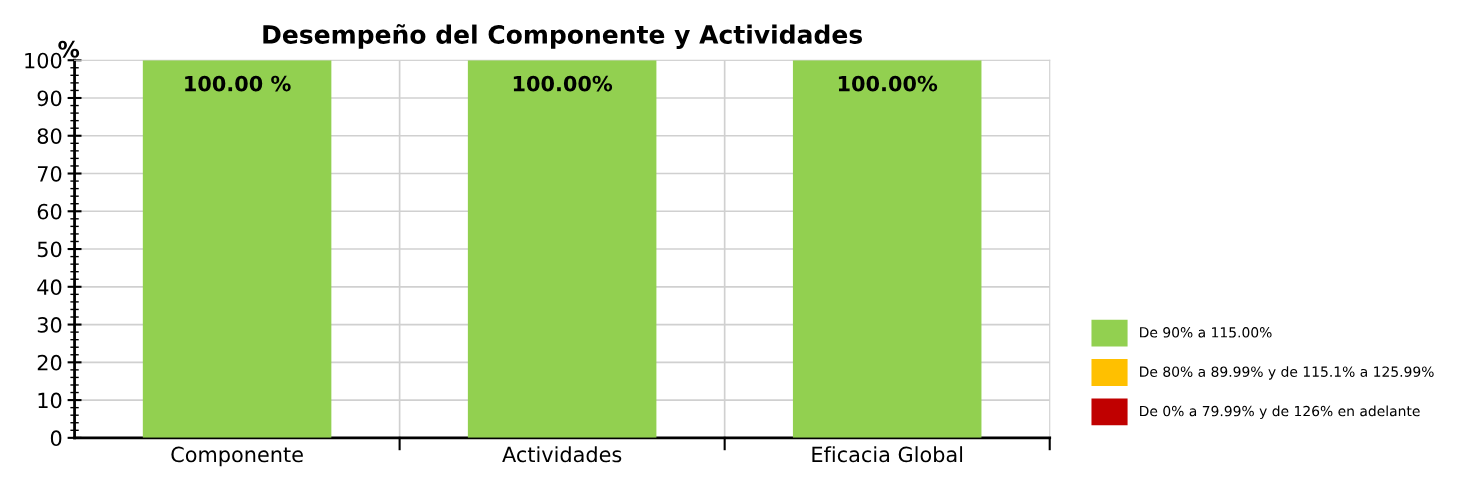  Describe the element at coordinates (49, 362) in the screenshot. I see `y-tick-label: 20` at that location.